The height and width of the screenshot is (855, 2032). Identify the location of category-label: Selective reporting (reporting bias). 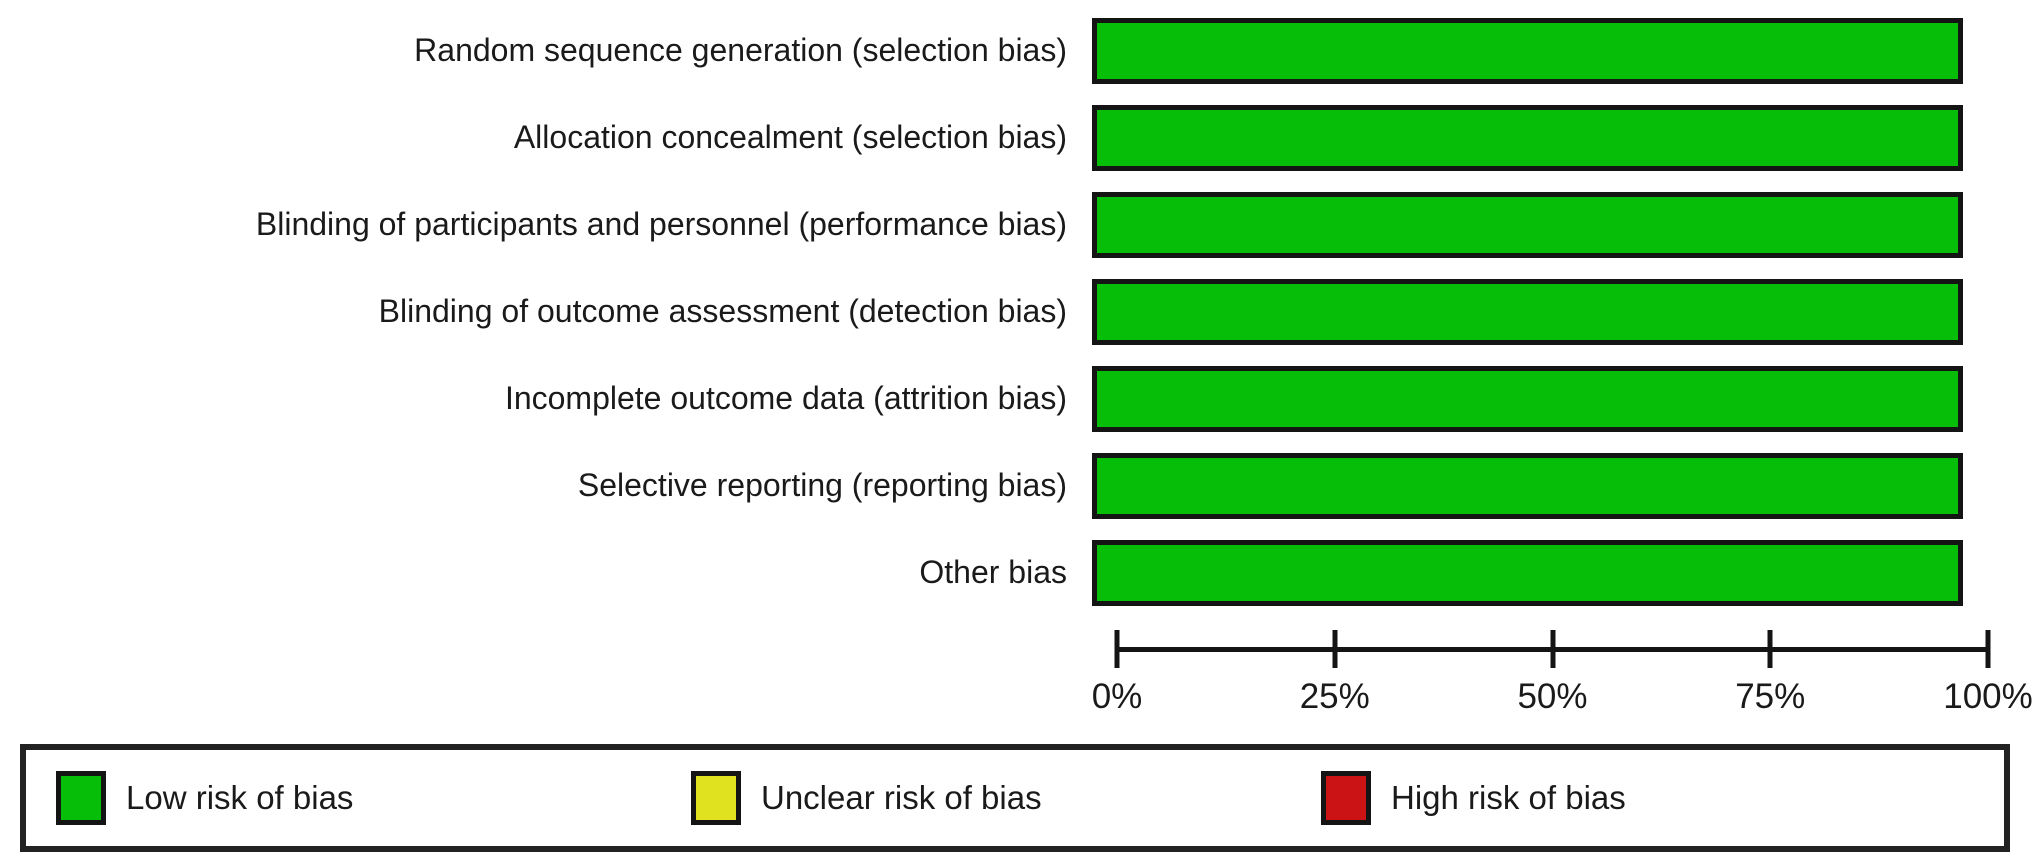
(822, 485).